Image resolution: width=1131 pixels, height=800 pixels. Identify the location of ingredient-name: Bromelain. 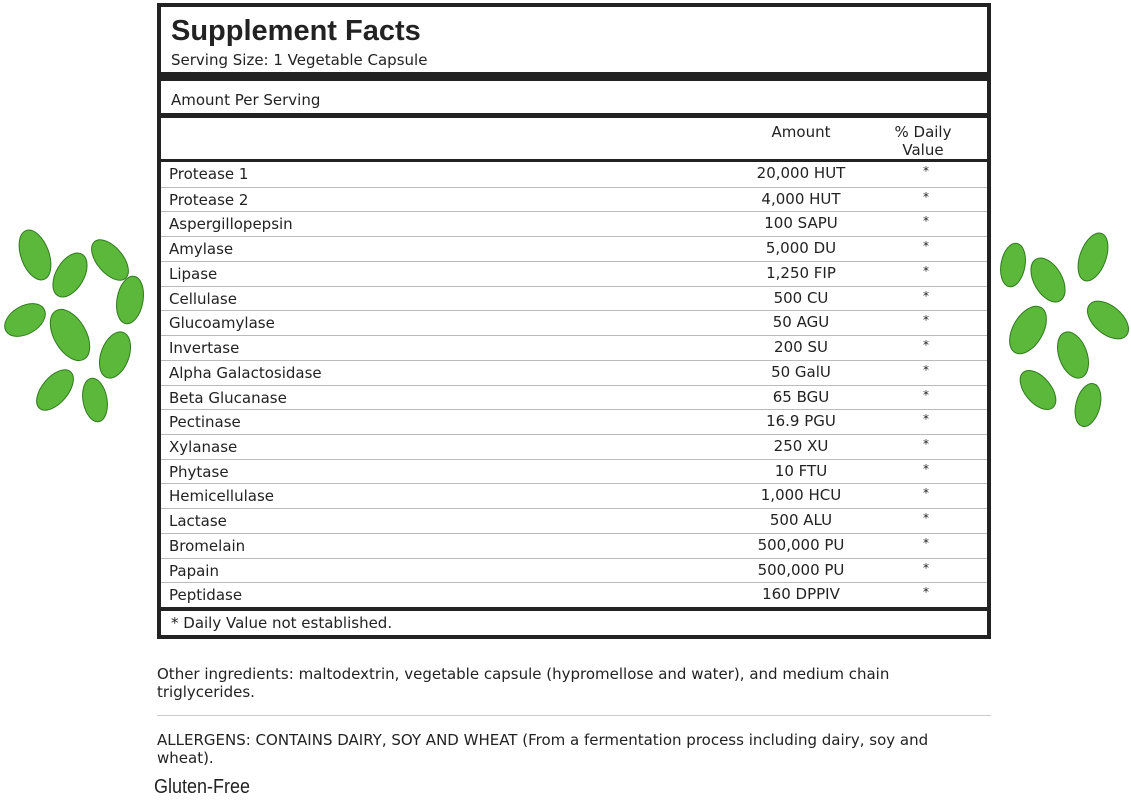
(207, 545).